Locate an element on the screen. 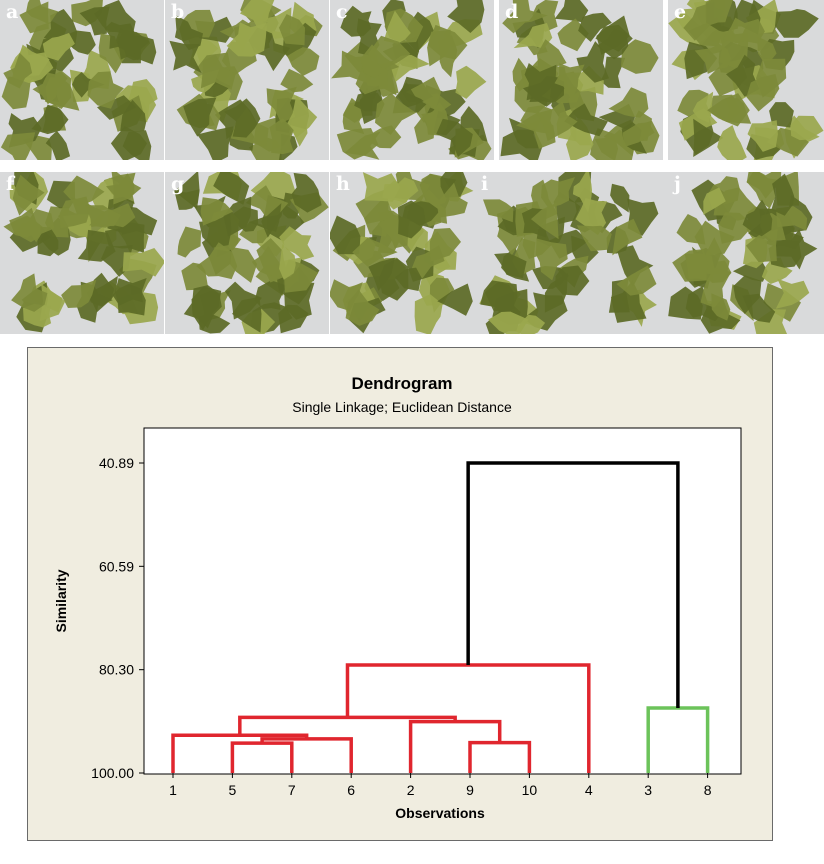 This screenshot has height=864, width=824. leaf-photo: g is located at coordinates (247, 253).